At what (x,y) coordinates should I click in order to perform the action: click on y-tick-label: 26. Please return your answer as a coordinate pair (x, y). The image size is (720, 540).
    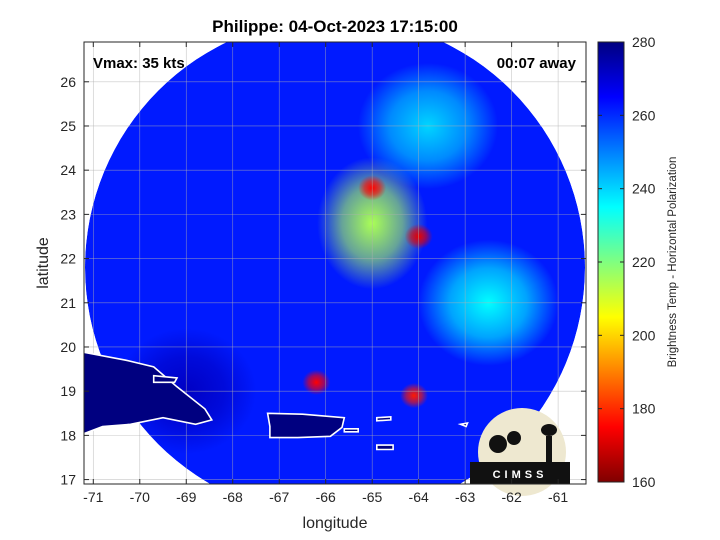
    Looking at the image, I should click on (68, 82).